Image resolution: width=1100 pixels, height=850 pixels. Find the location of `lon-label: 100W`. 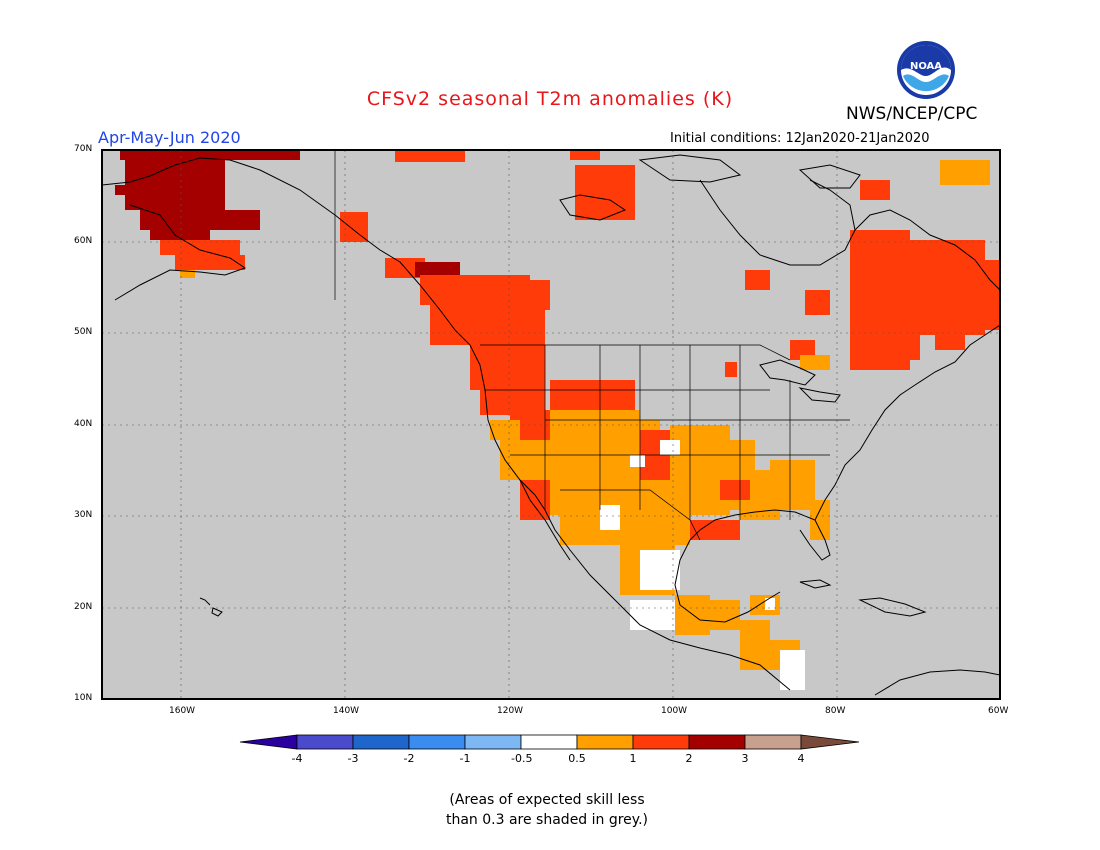

lon-label: 100W is located at coordinates (674, 711).